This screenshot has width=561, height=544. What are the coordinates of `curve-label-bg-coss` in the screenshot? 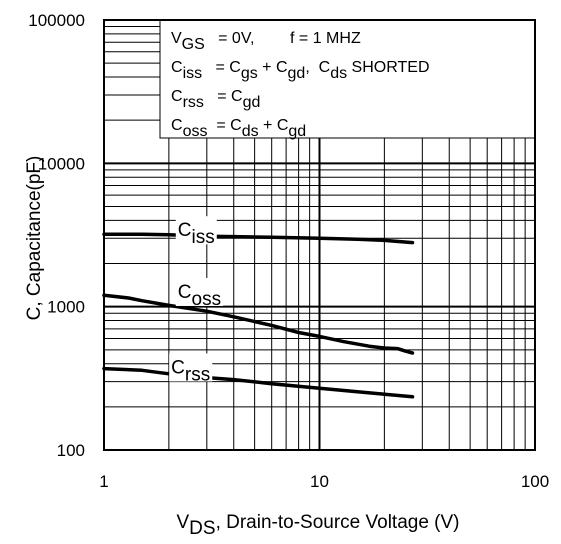 It's located at (199, 291).